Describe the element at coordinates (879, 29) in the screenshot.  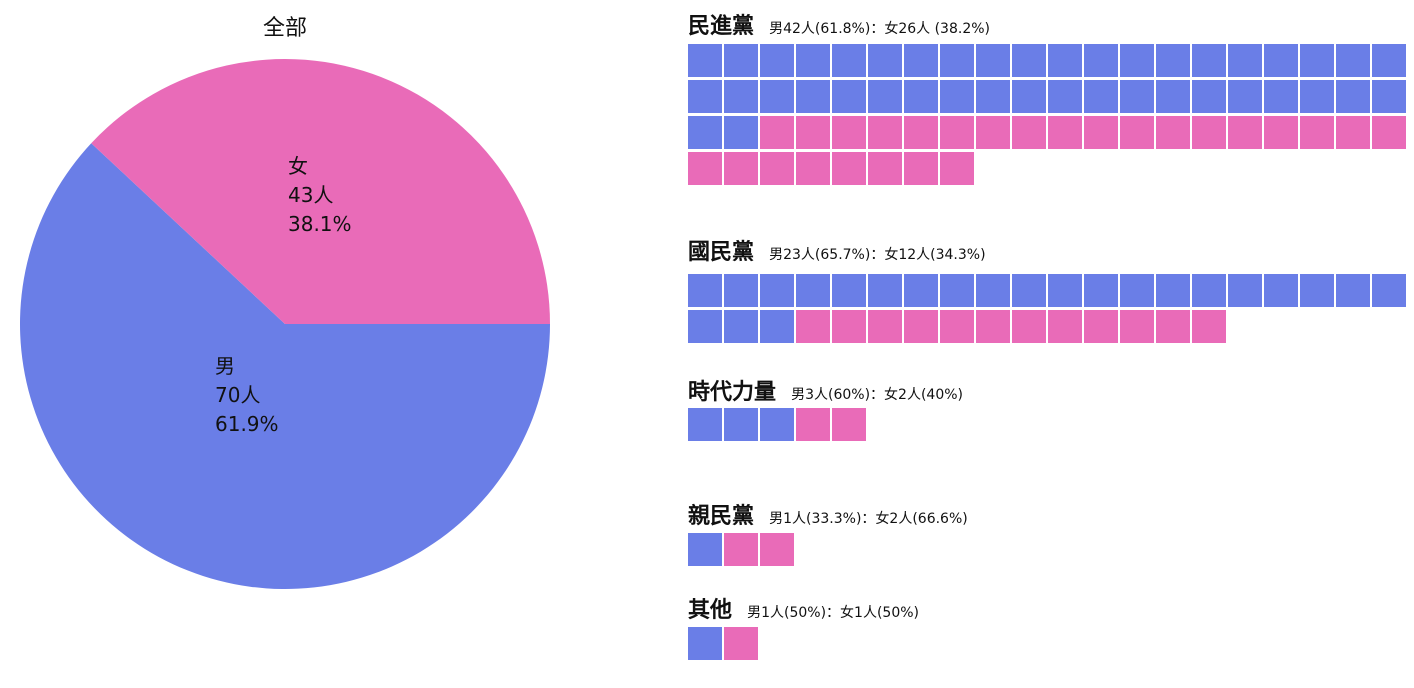
I see `party-dpp-stats: 男42人(61.8%)：女26人 (38.2%)` at that location.